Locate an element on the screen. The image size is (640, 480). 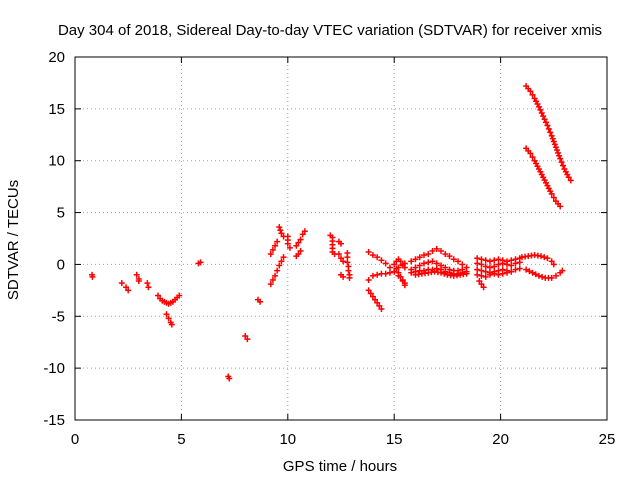
x-tick-label: 10 is located at coordinates (287, 439).